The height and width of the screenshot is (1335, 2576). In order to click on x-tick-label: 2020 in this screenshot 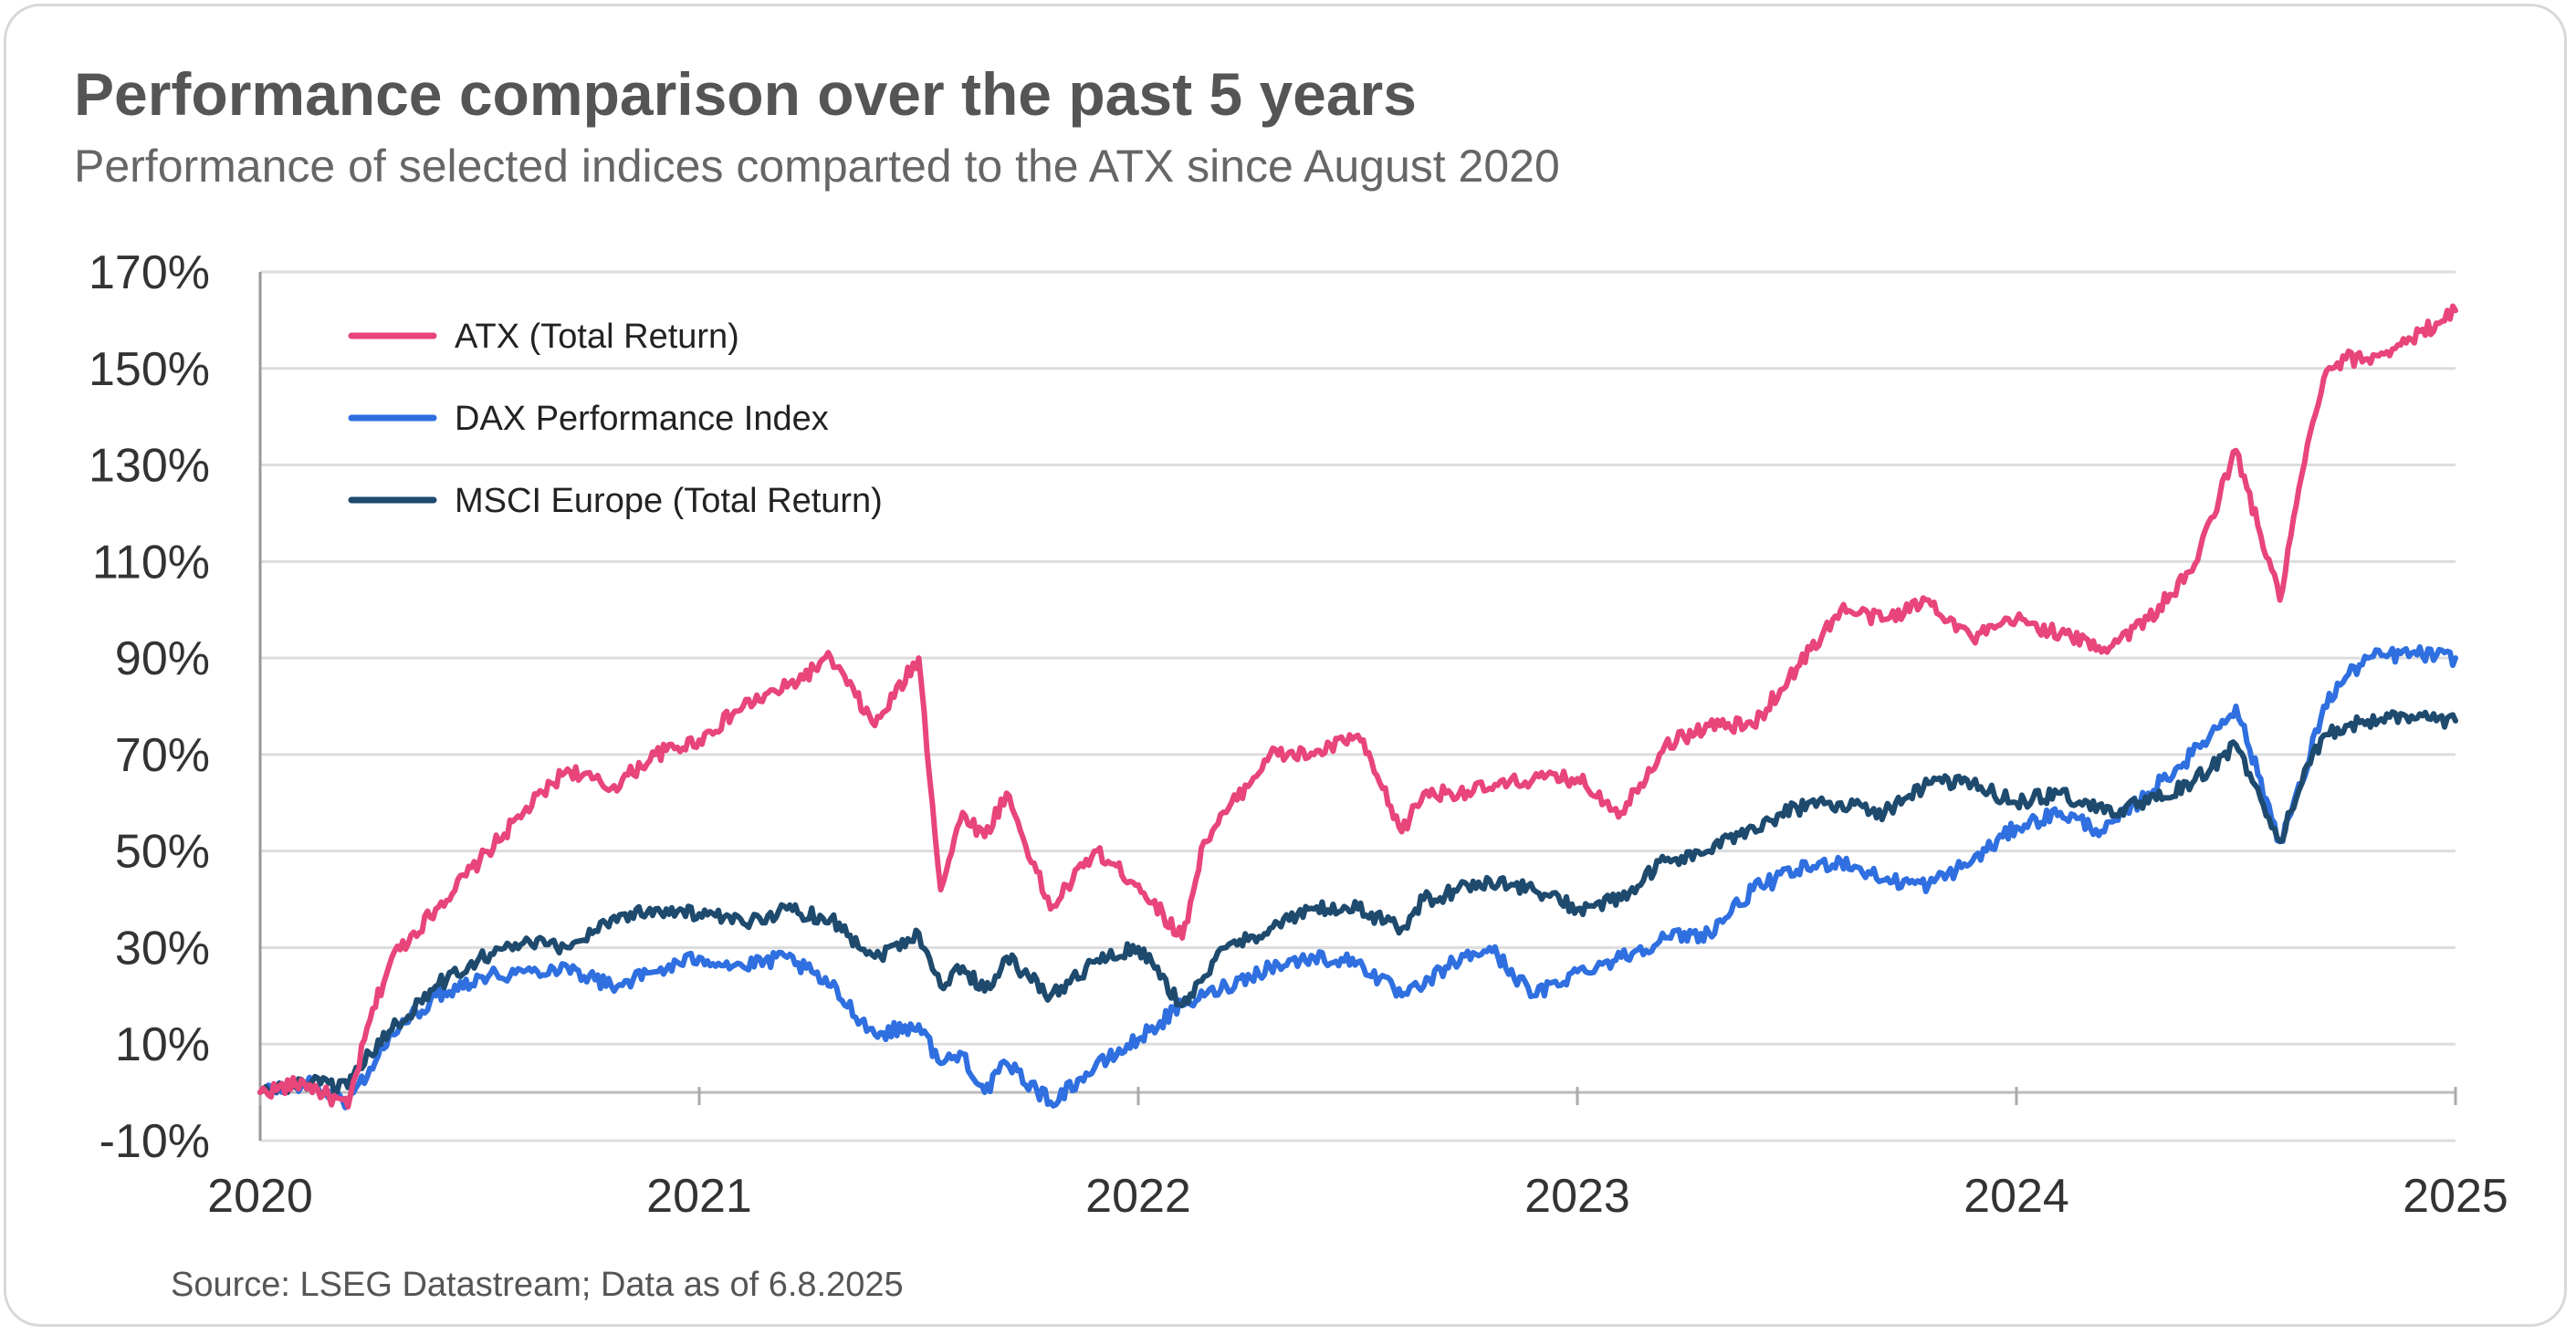, I will do `click(260, 1196)`.